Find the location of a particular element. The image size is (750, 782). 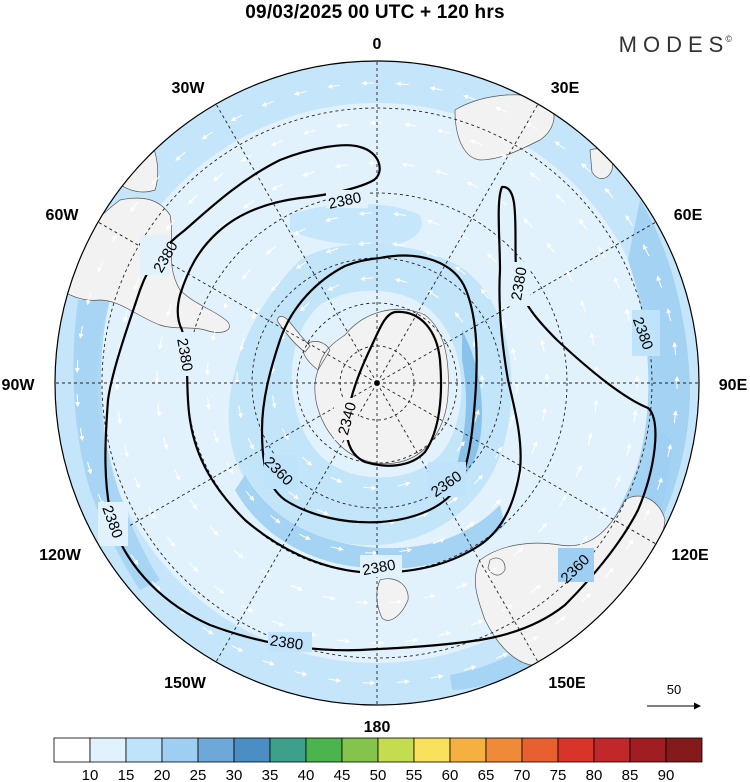

colorbar-label: 60 is located at coordinates (450, 774).